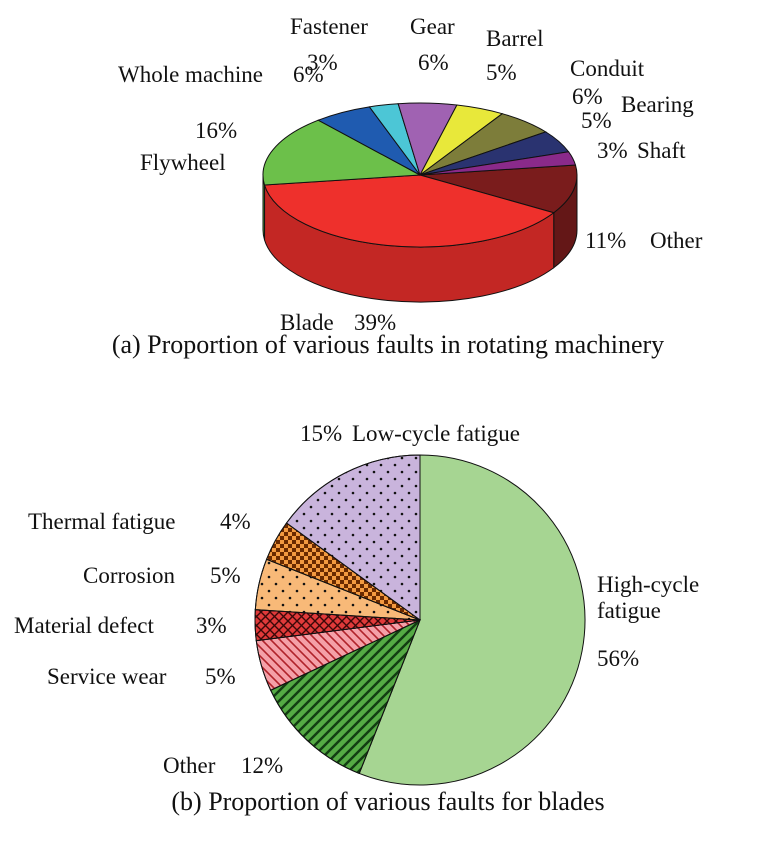 The height and width of the screenshot is (845, 776). I want to click on category-label: Fastener, so click(329, 26).